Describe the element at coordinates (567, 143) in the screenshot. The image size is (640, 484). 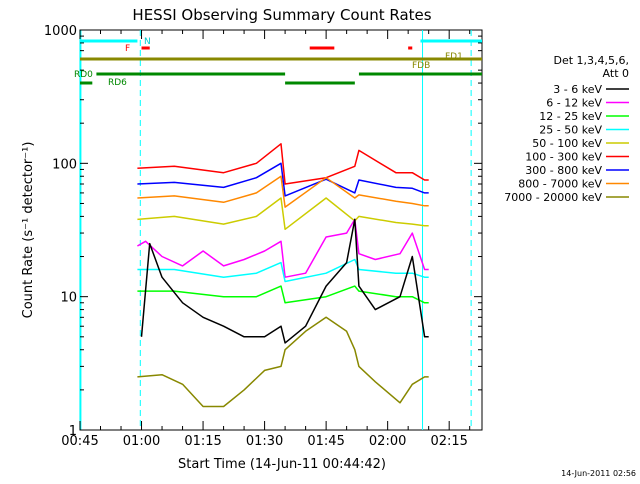
I see `legend-entry-label: 50 - 100 keV` at that location.